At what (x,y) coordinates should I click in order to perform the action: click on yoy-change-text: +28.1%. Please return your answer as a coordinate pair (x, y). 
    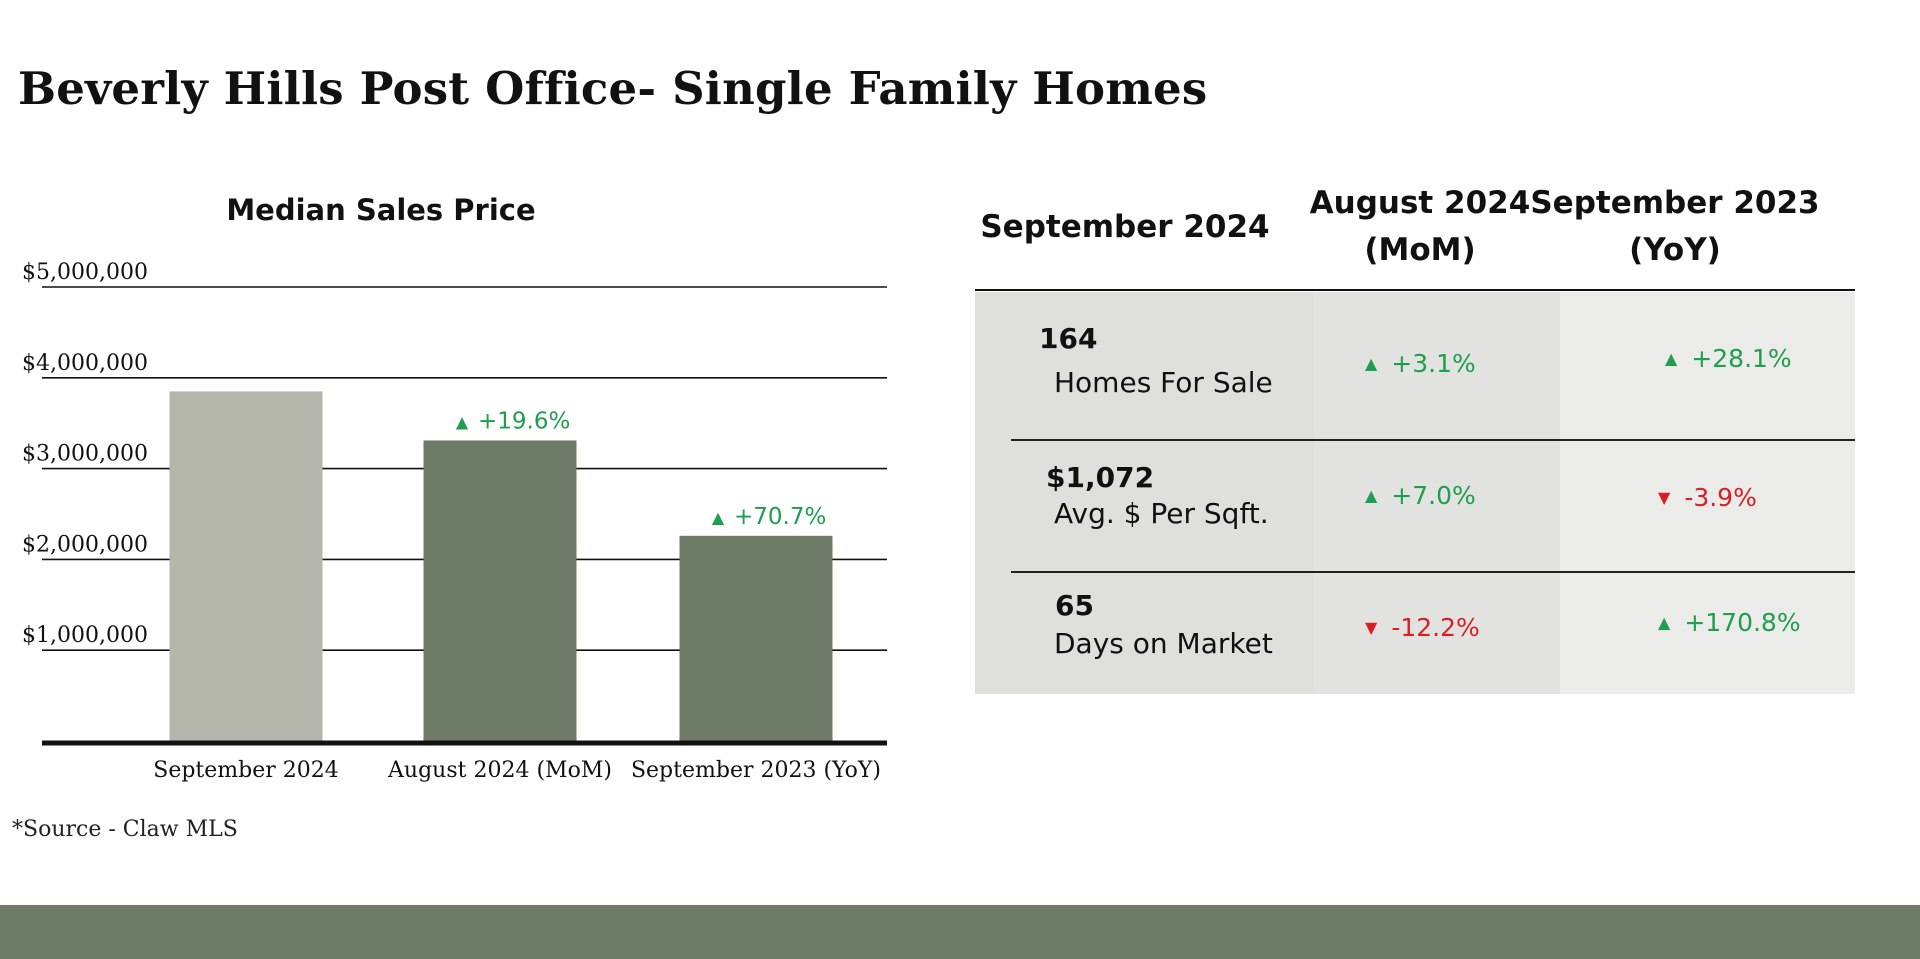
    Looking at the image, I should click on (1741, 358).